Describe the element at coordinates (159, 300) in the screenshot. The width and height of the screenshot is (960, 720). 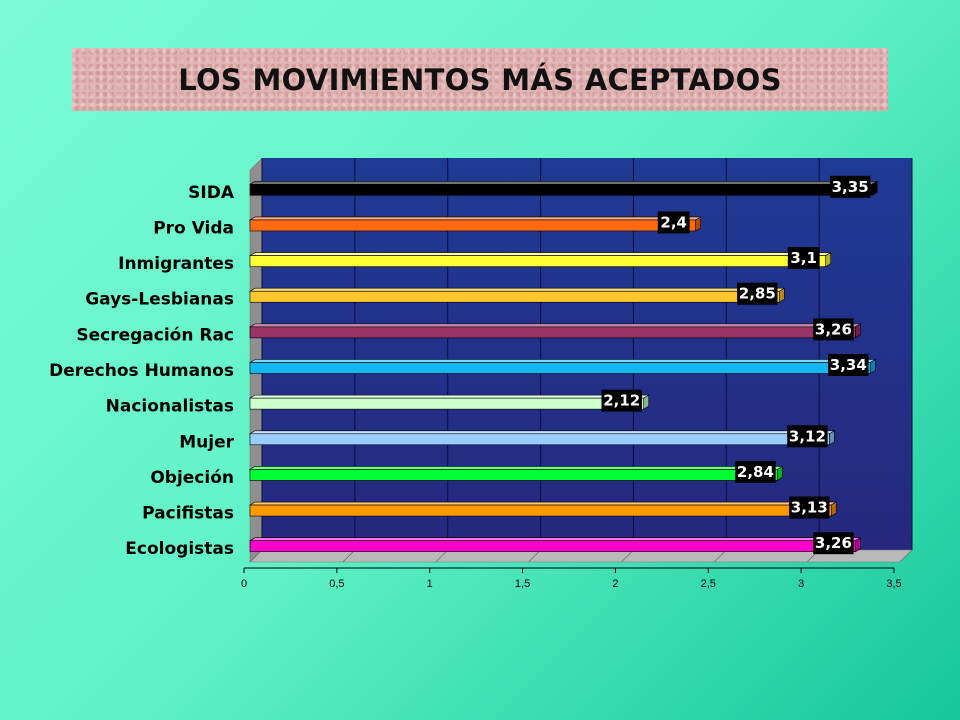
I see `category-label: Gays-Lesbianas` at that location.